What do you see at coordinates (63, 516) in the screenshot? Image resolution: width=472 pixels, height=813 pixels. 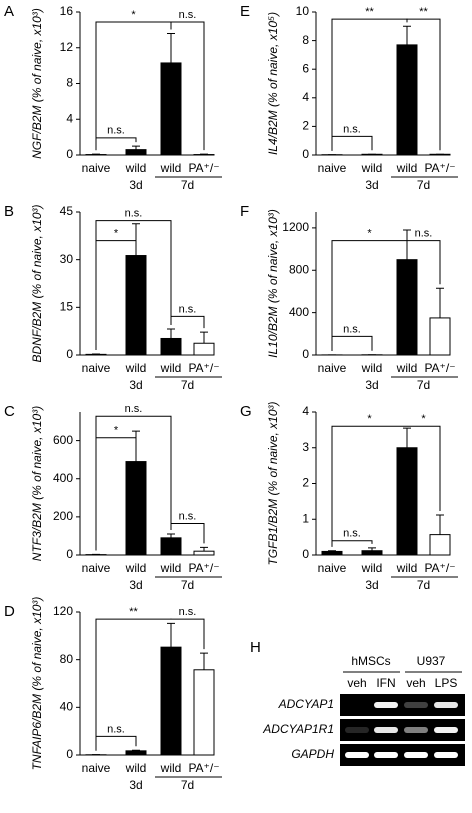 I see `y-tick-label: 200` at bounding box center [63, 516].